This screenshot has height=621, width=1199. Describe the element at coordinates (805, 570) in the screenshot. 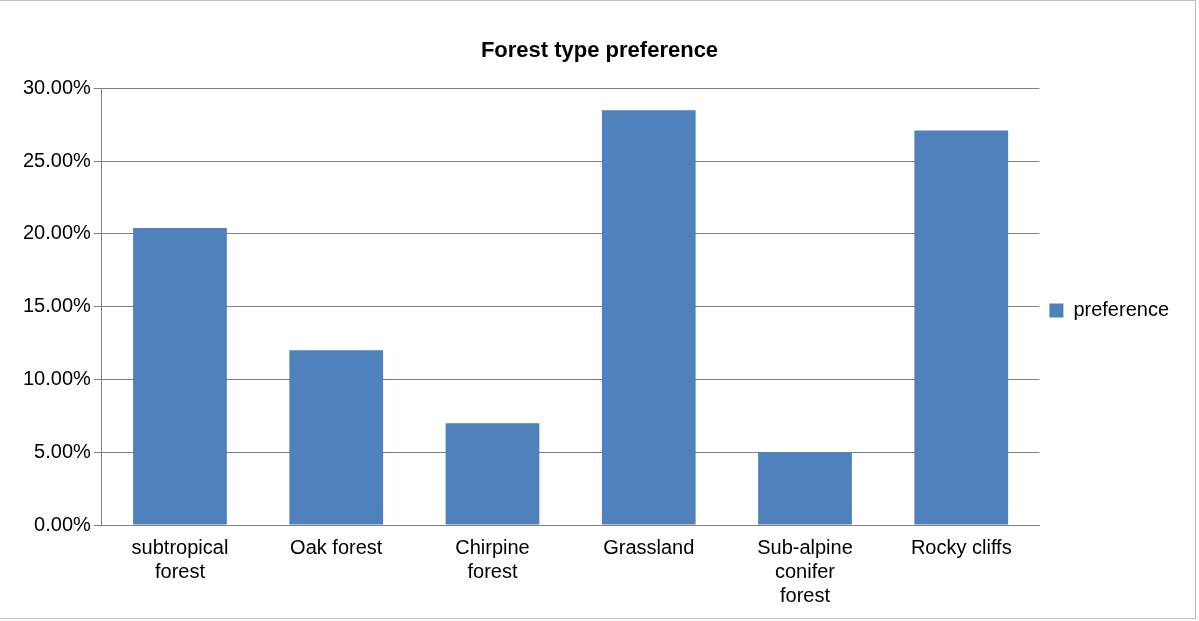

I see `x-tick-label: Sub-alpine conifer forest` at that location.